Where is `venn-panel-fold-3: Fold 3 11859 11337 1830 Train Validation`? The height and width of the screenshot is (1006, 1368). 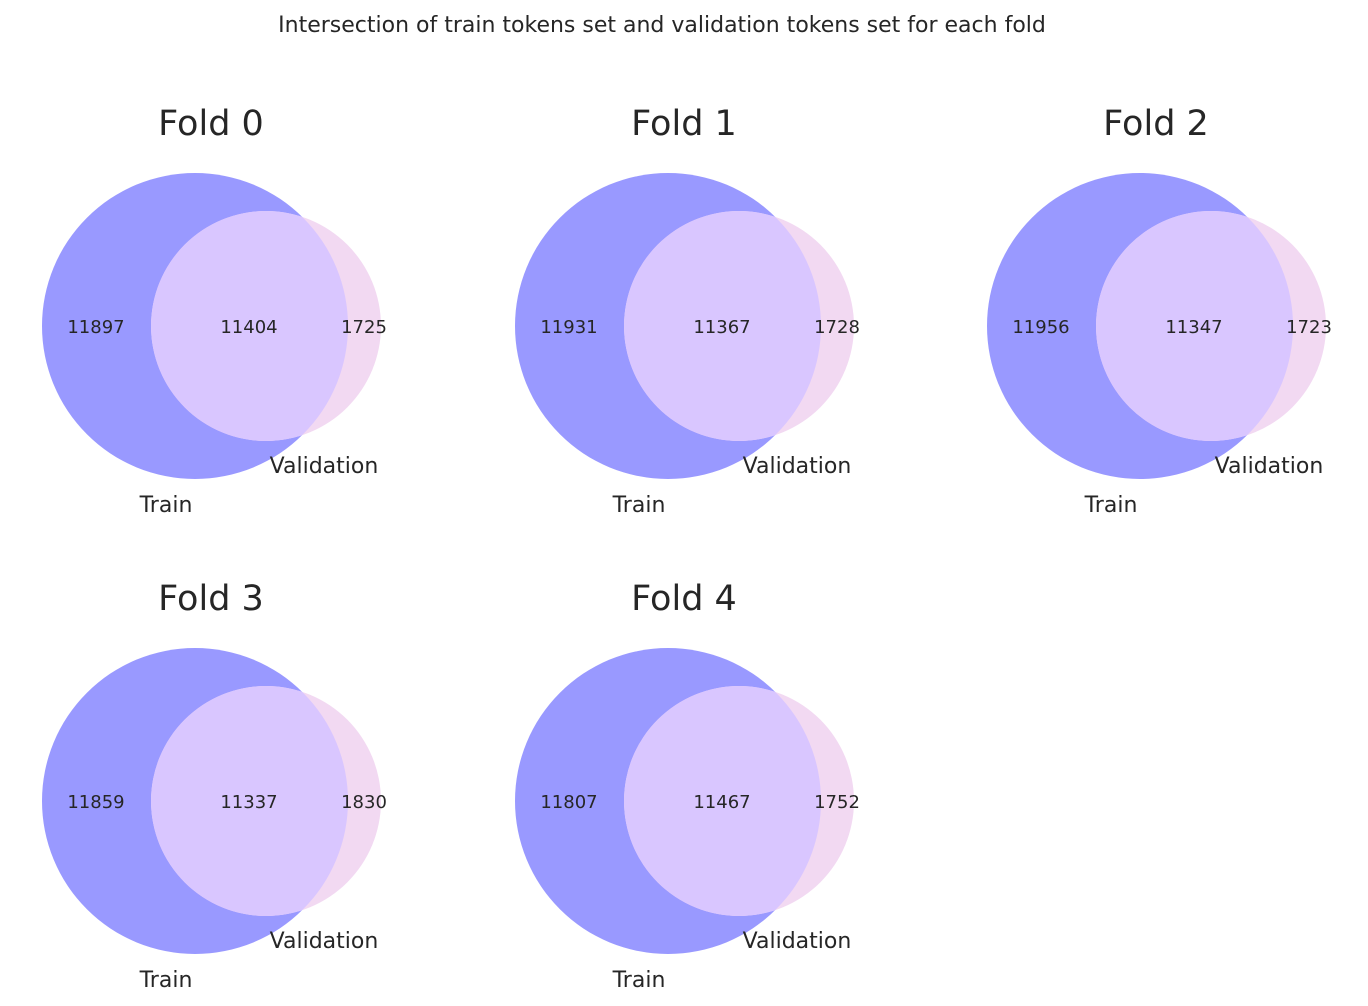
venn-panel-fold-3: Fold 3 11859 11337 1830 Train Validation is located at coordinates (214, 786).